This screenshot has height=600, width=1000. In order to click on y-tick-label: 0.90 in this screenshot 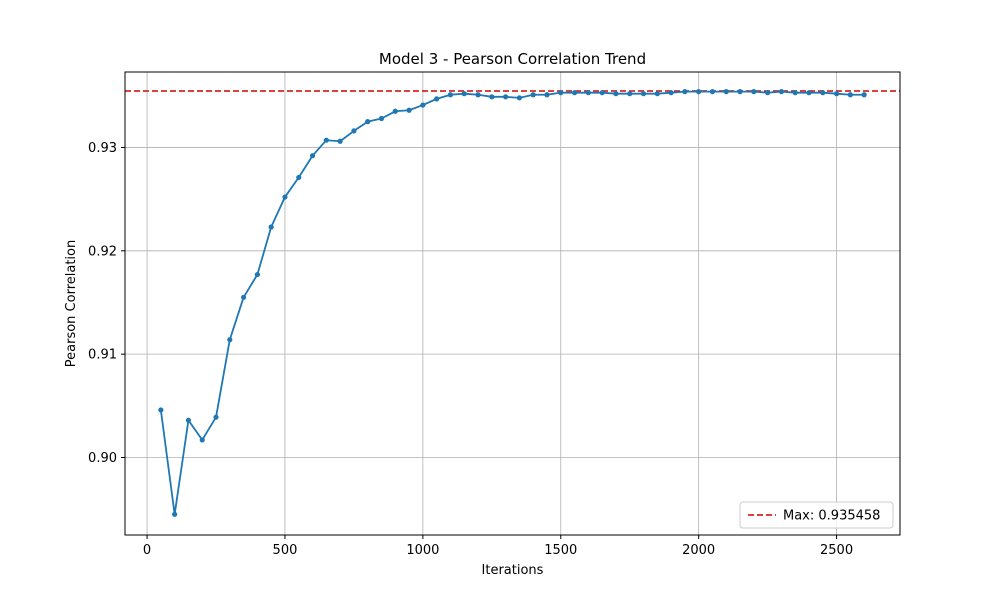, I will do `click(102, 458)`.